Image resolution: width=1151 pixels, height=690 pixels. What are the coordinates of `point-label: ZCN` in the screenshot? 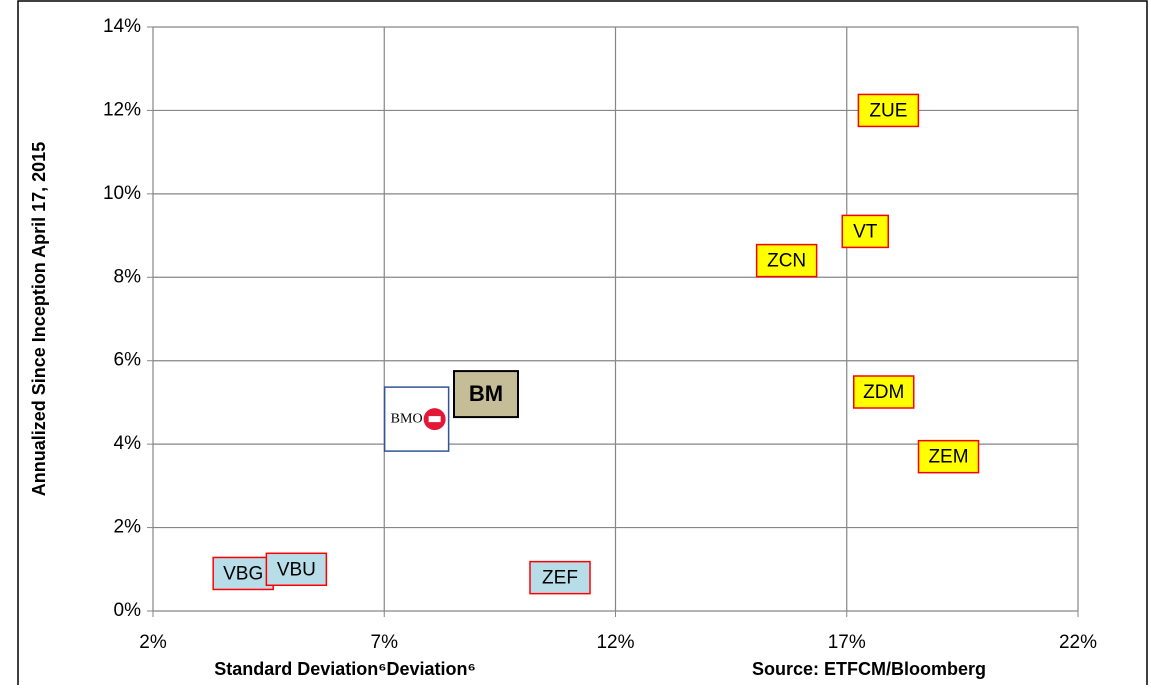 It's located at (786, 261).